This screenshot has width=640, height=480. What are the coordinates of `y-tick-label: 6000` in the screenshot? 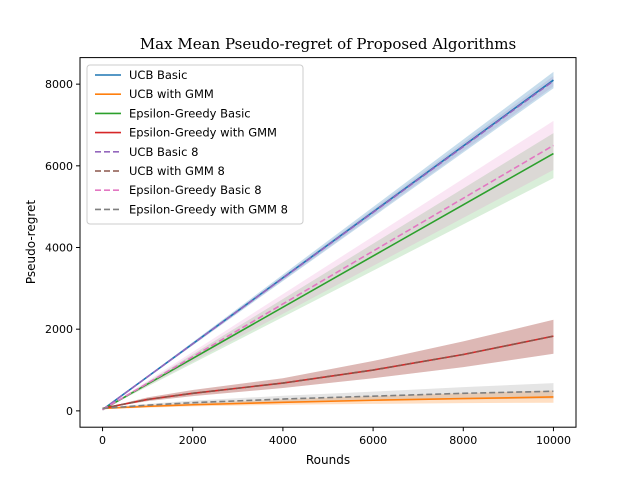 It's located at (59, 166).